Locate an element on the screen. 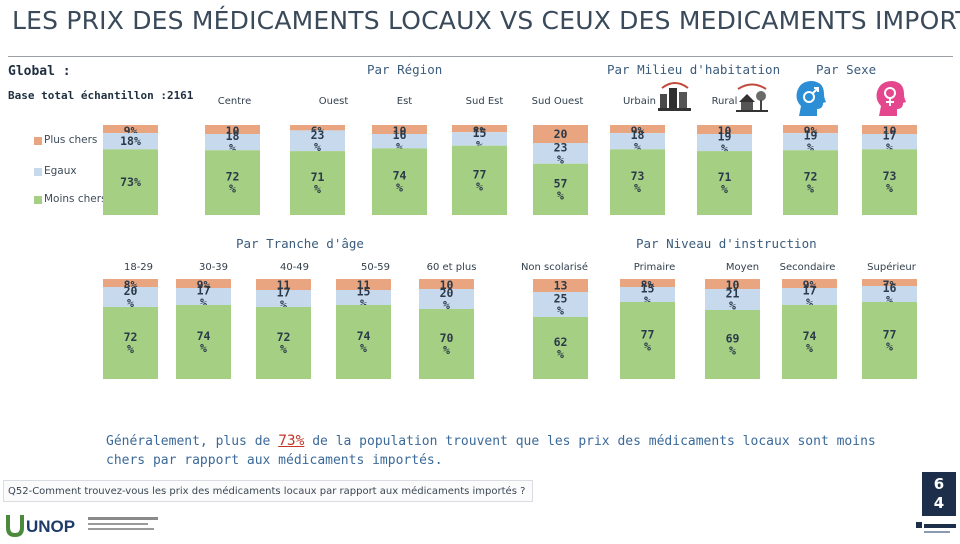  bar-segment-40-49-plus-chers is located at coordinates (283, 284).